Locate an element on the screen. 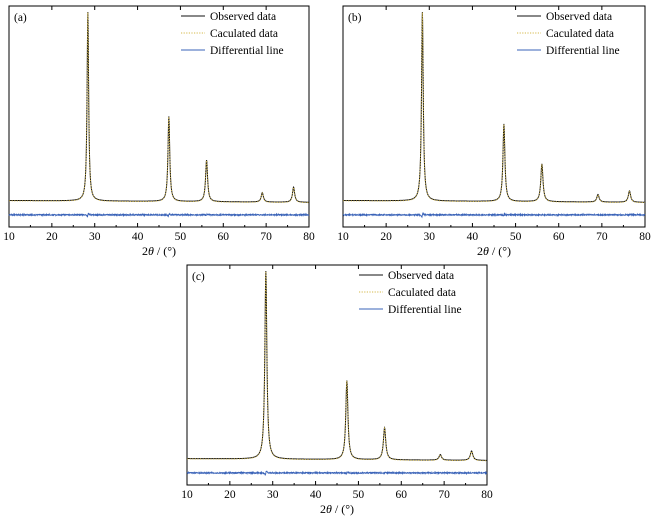 The image size is (660, 522). panel-label: (b) is located at coordinates (355, 18).